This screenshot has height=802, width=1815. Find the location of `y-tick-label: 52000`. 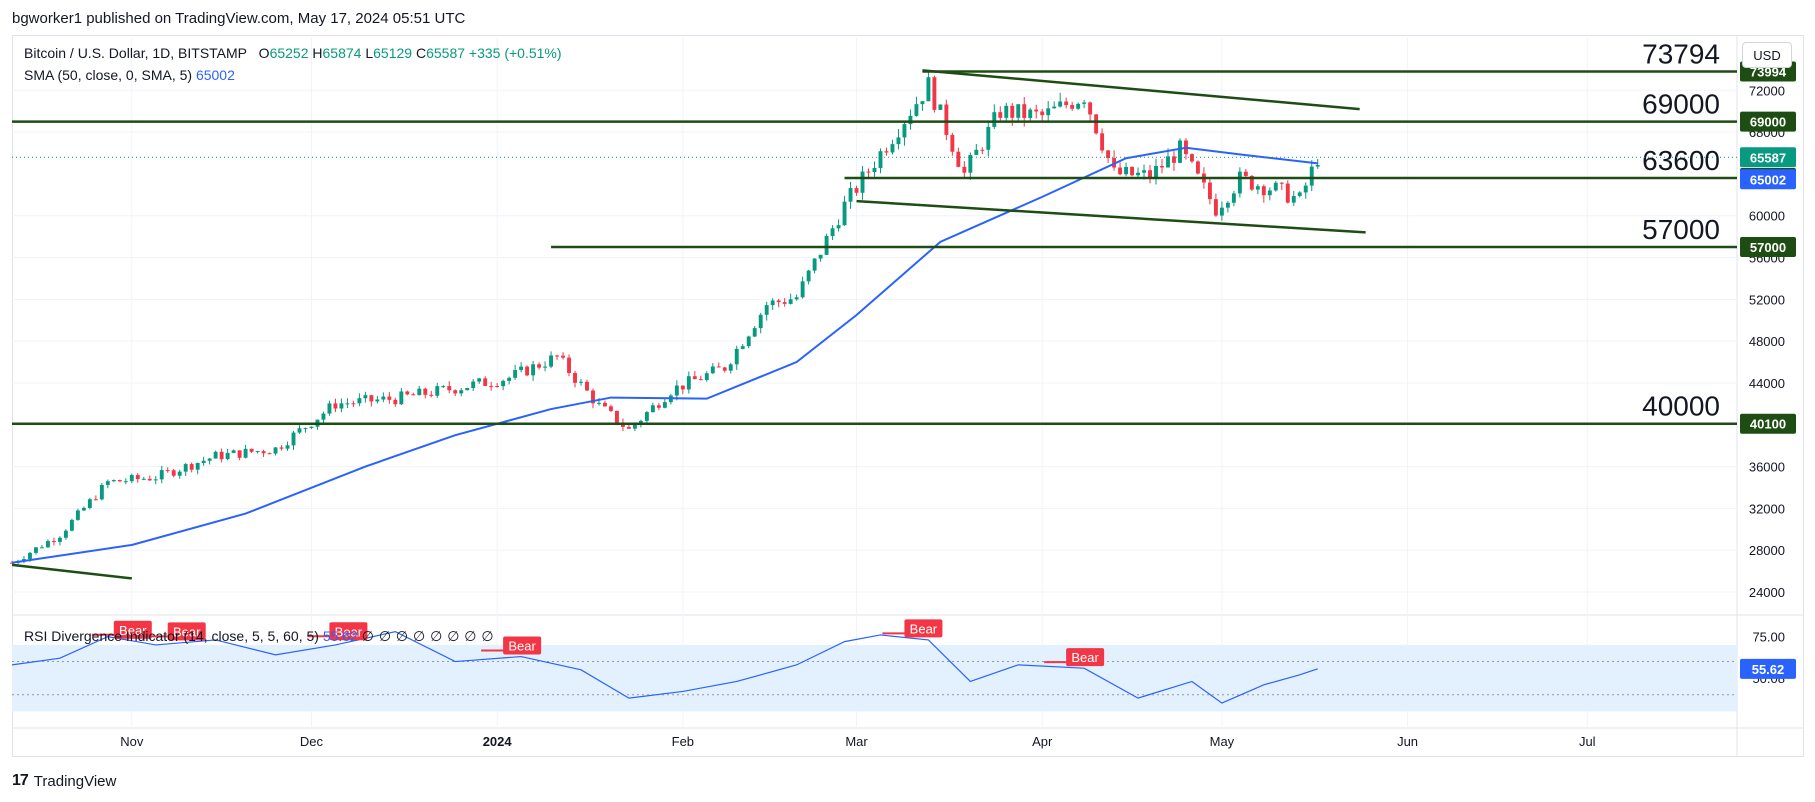

y-tick-label: 52000 is located at coordinates (1767, 299).